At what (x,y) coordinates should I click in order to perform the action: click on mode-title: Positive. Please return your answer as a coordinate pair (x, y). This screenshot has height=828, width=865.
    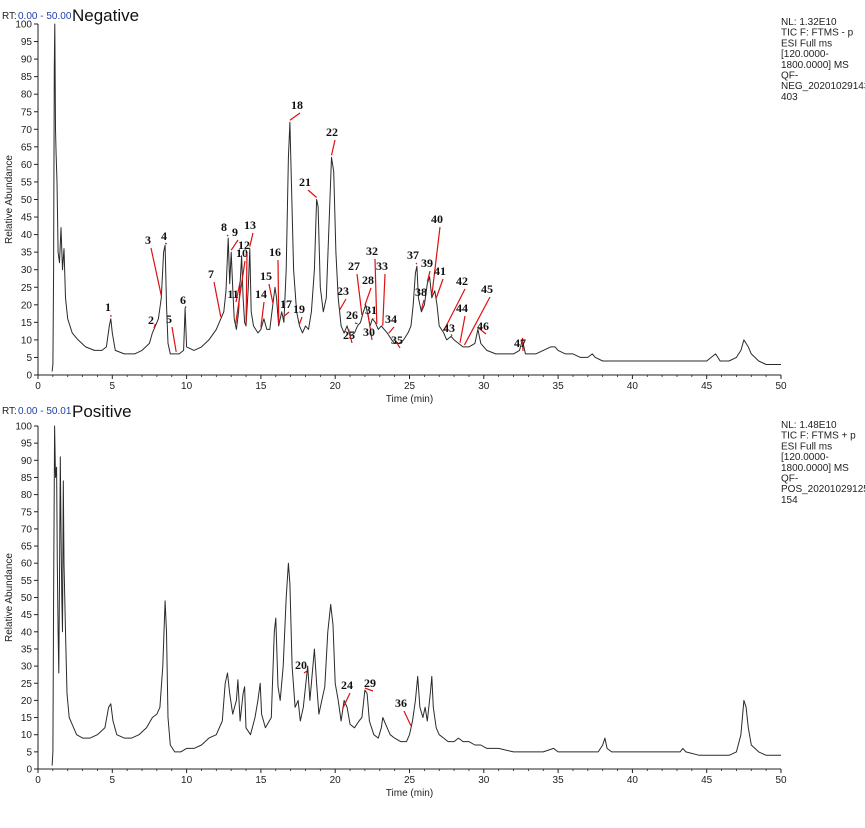
    Looking at the image, I should click on (102, 411).